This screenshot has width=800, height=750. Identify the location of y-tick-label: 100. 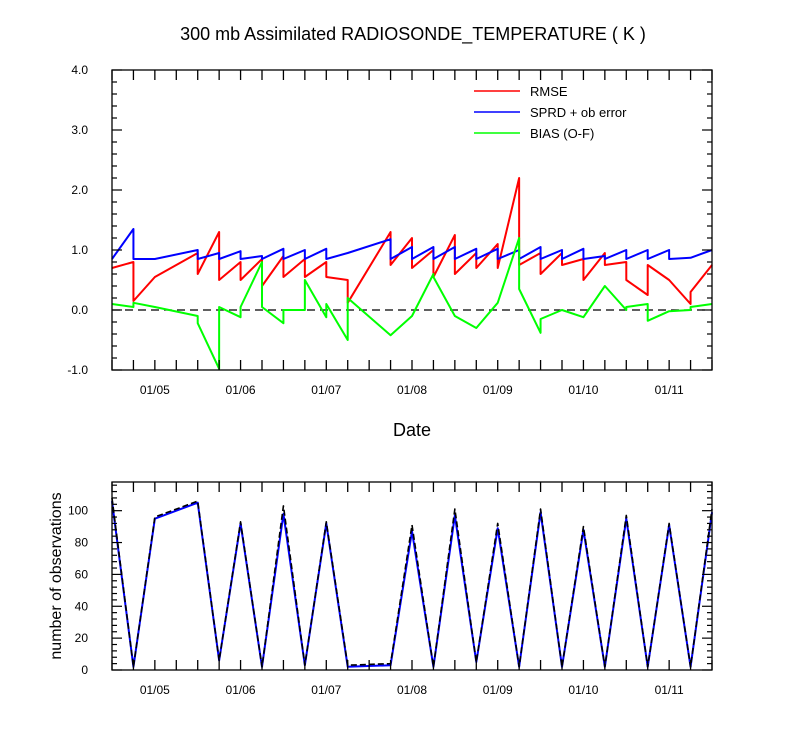
(78, 511).